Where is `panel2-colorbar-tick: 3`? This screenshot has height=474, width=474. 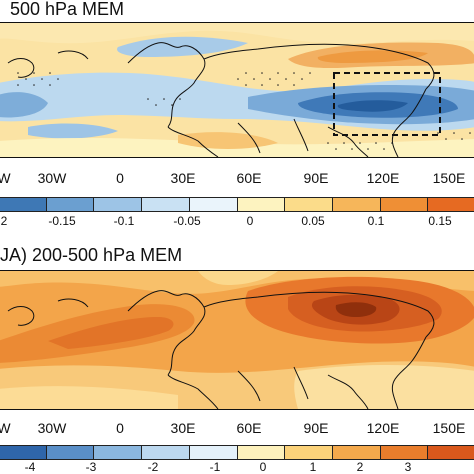
panel2-colorbar-tick: 3 is located at coordinates (408, 467).